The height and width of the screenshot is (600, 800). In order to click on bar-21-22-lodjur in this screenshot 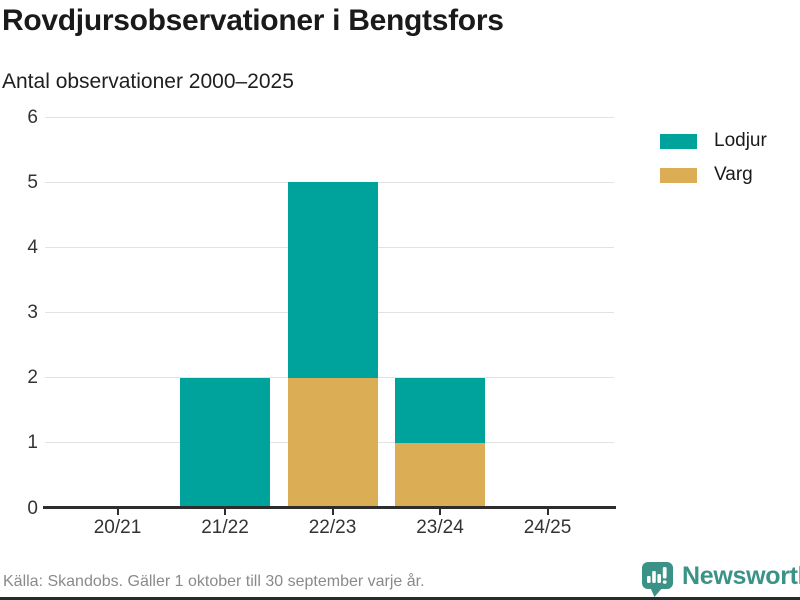, I will do `click(225, 442)`.